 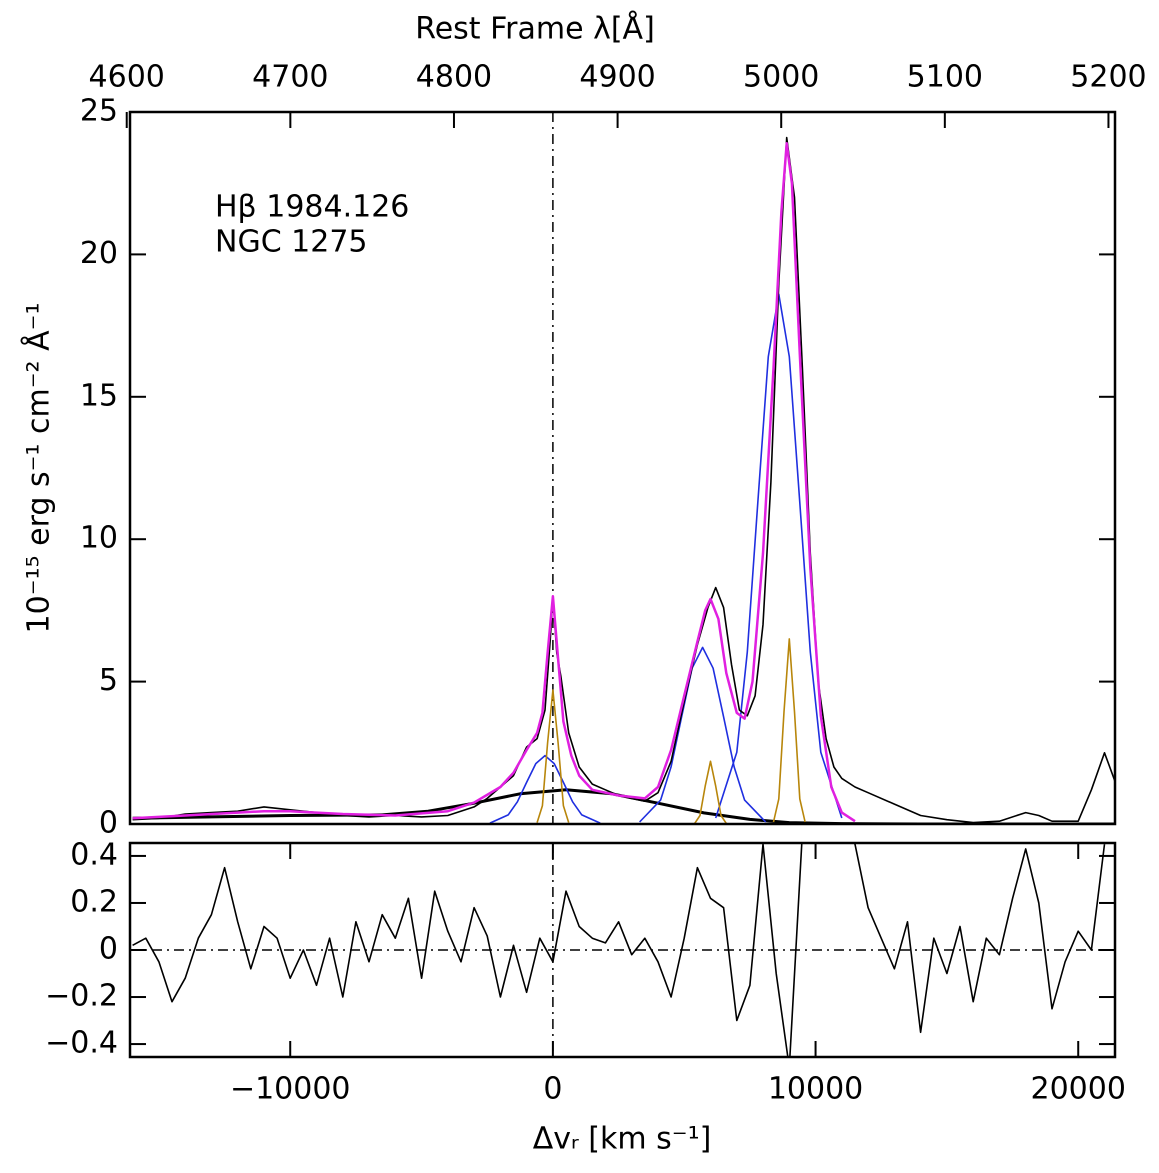 I want to click on y-tick-label: 25, so click(x=99, y=111).